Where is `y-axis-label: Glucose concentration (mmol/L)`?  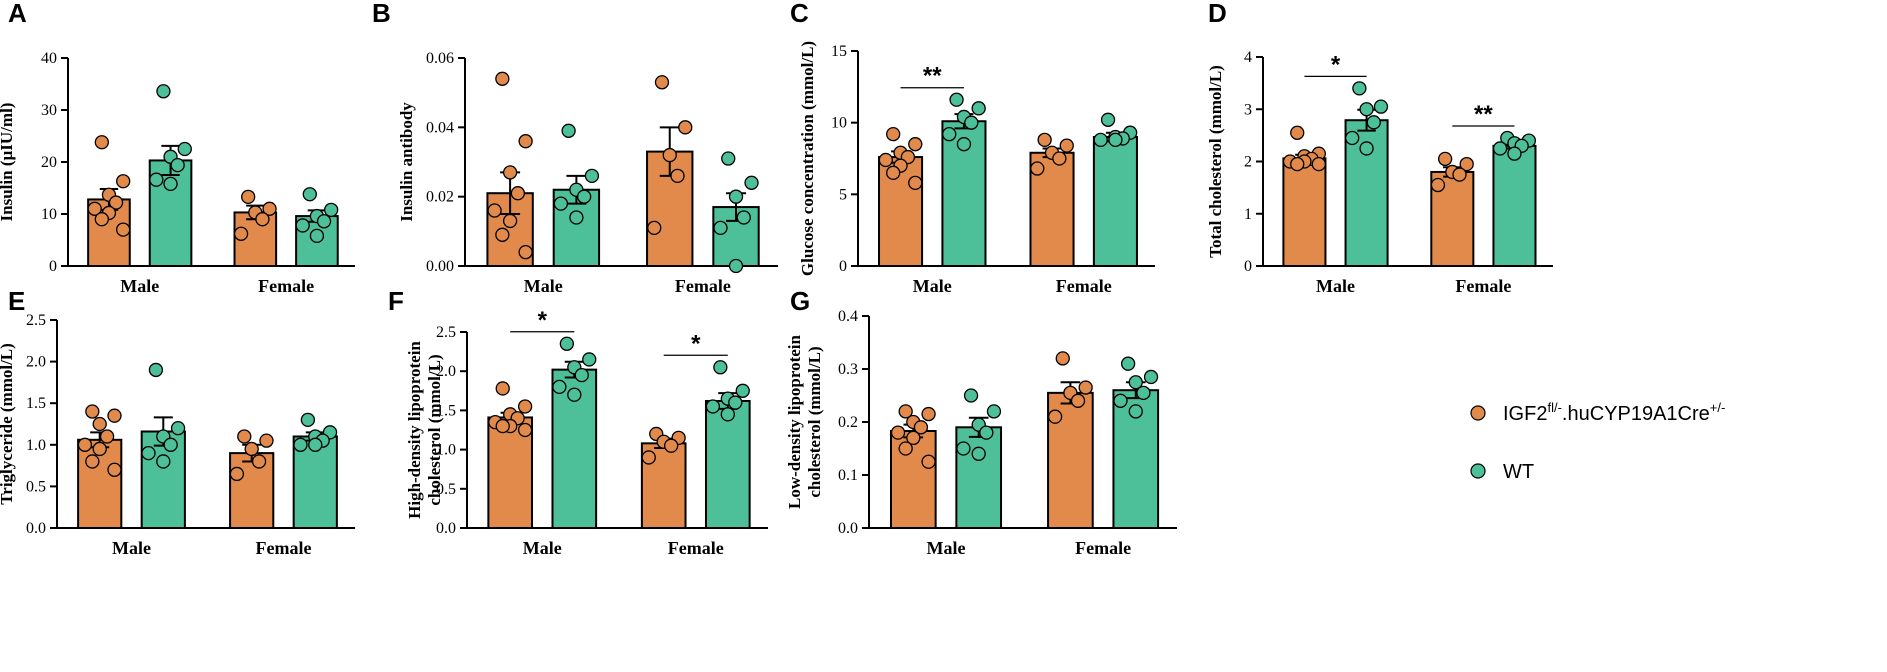 y-axis-label: Glucose concentration (mmol/L) is located at coordinates (807, 158).